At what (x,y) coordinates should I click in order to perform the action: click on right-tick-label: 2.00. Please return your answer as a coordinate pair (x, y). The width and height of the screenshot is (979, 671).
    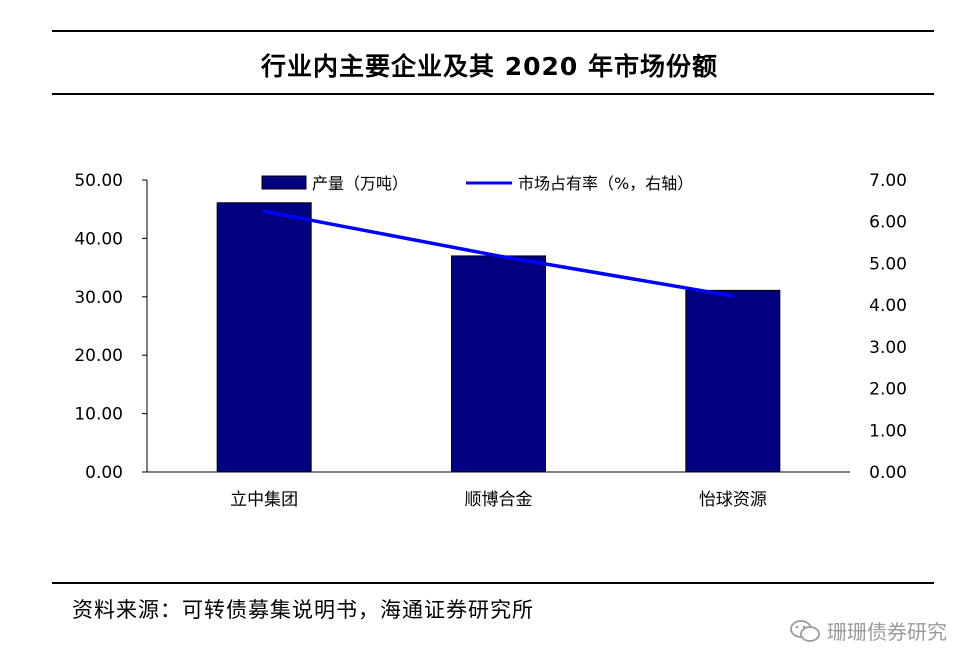
    Looking at the image, I should click on (888, 390).